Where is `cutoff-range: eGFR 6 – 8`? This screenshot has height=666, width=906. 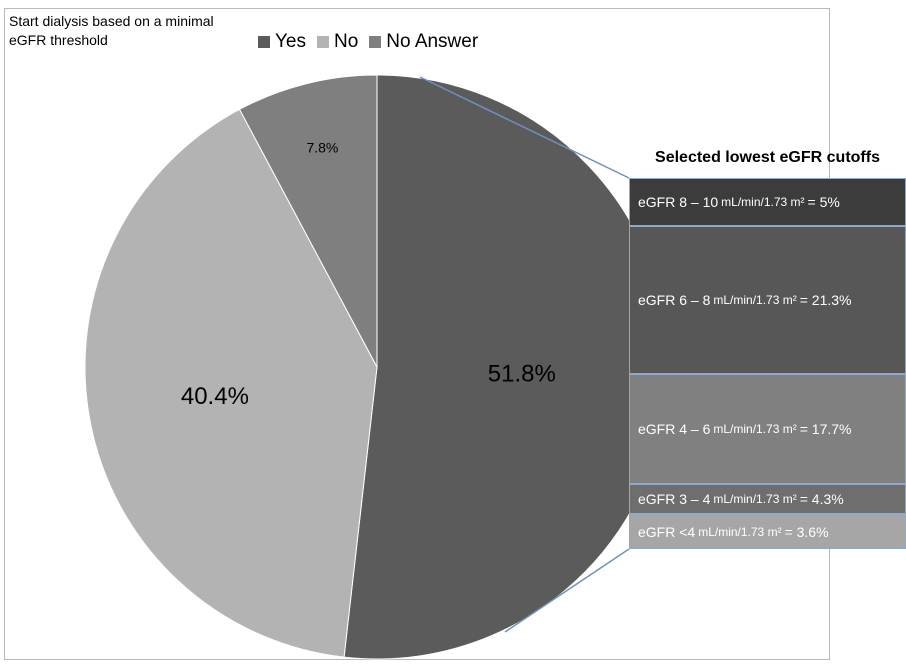
cutoff-range: eGFR 6 – 8 is located at coordinates (674, 300).